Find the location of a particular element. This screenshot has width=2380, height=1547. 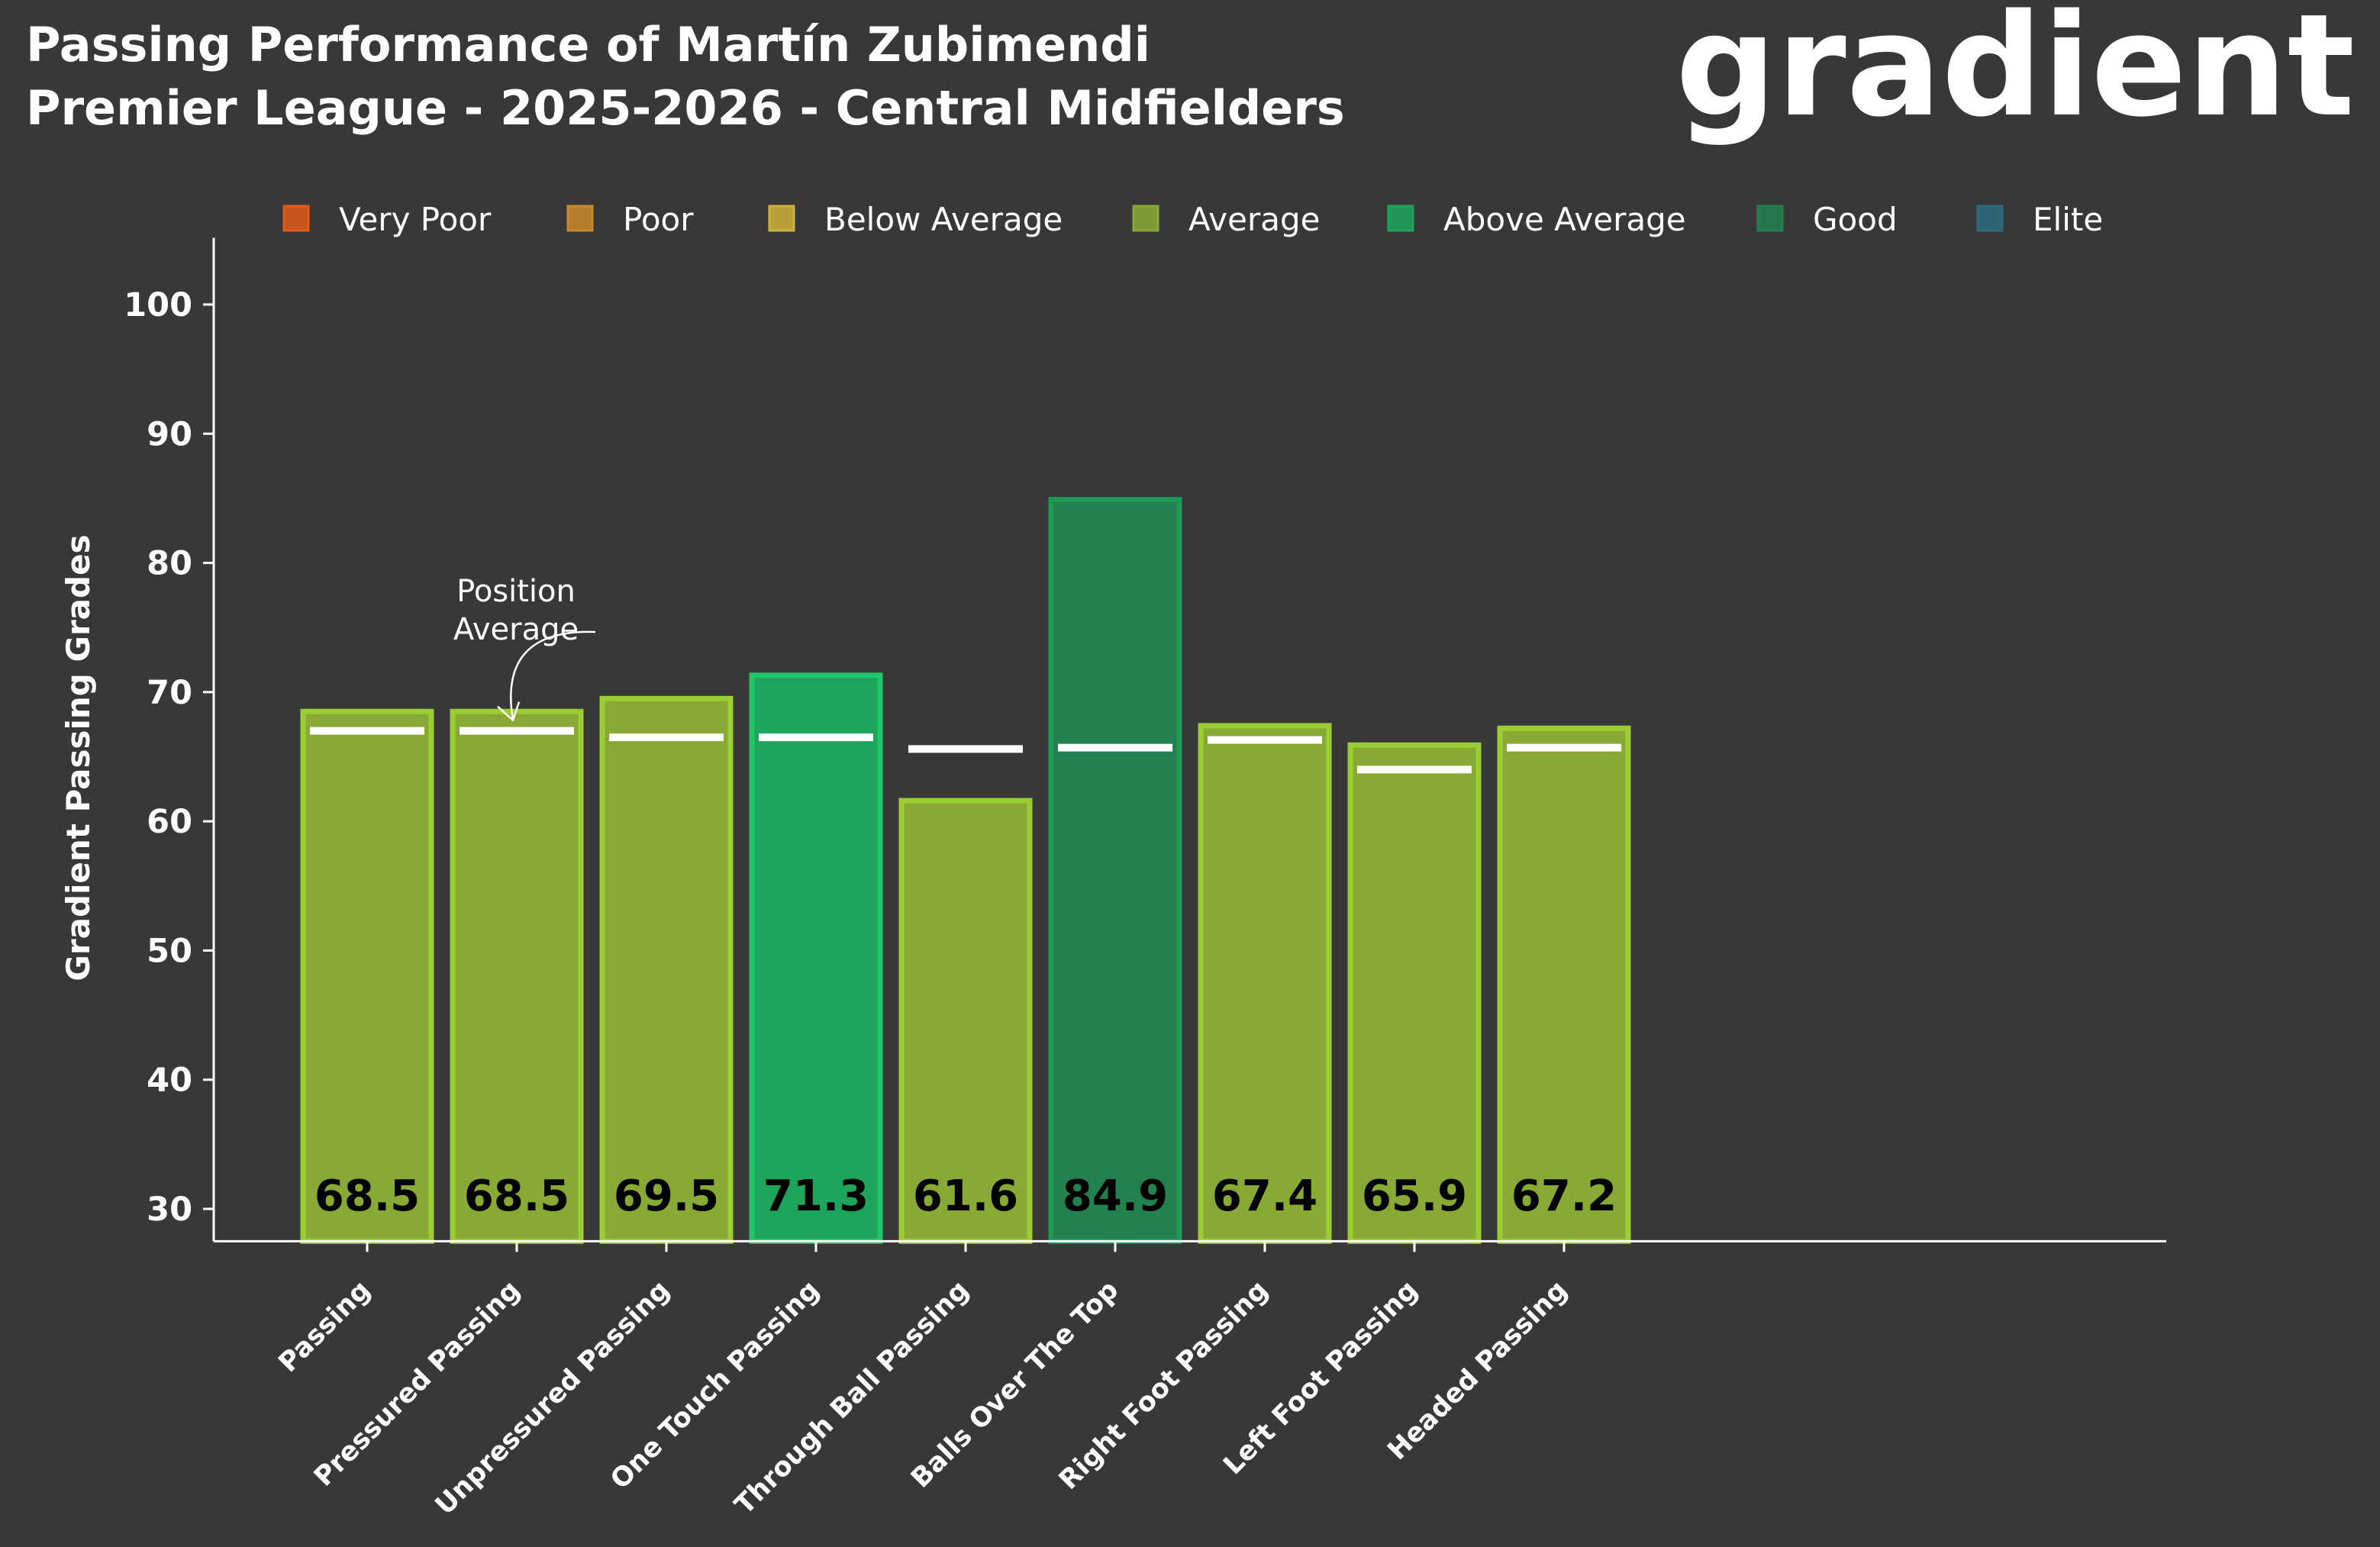

value-label: 71.3 is located at coordinates (816, 1196).